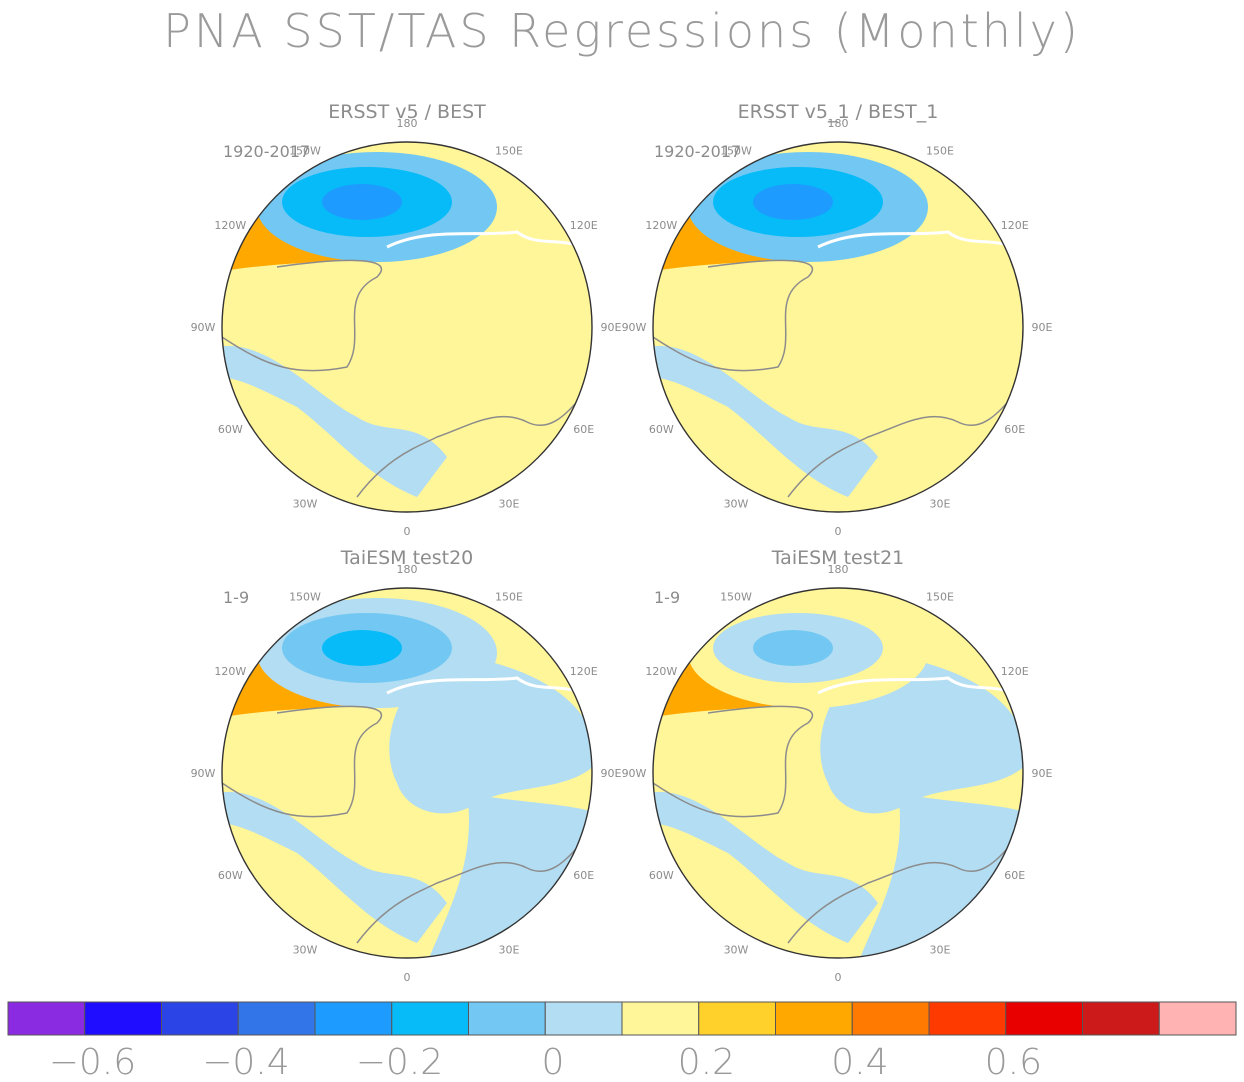  Describe the element at coordinates (838, 112) in the screenshot. I see `panel-title: ERSST v5_1 / BEST_1` at that location.